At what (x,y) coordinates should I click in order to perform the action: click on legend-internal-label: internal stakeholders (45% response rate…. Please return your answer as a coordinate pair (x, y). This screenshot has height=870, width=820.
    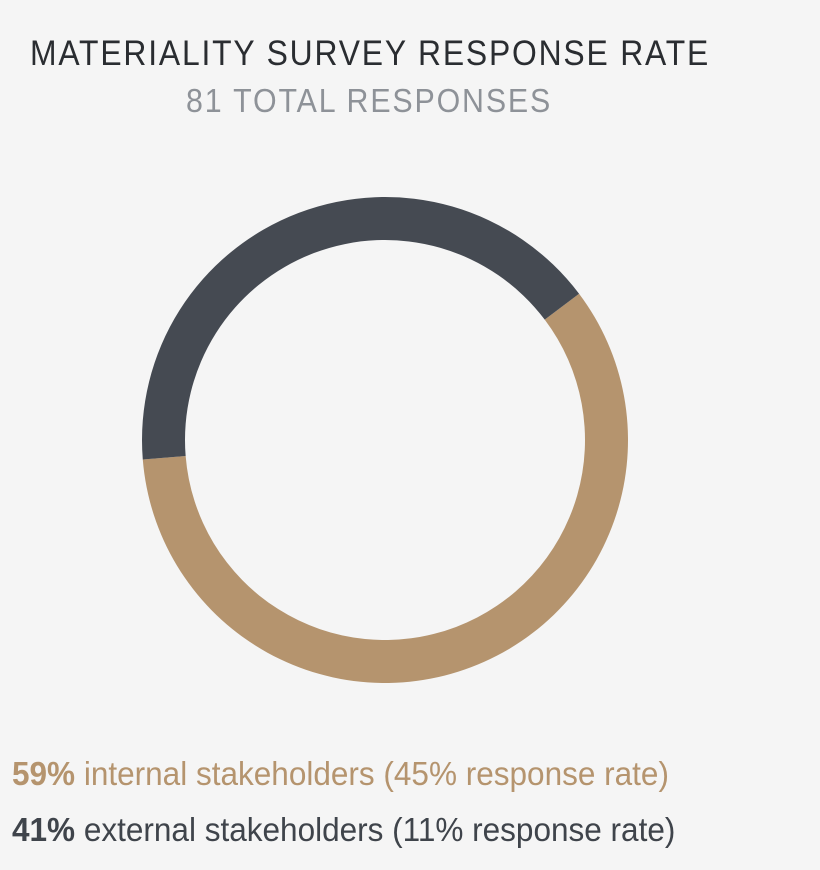
    Looking at the image, I should click on (372, 773).